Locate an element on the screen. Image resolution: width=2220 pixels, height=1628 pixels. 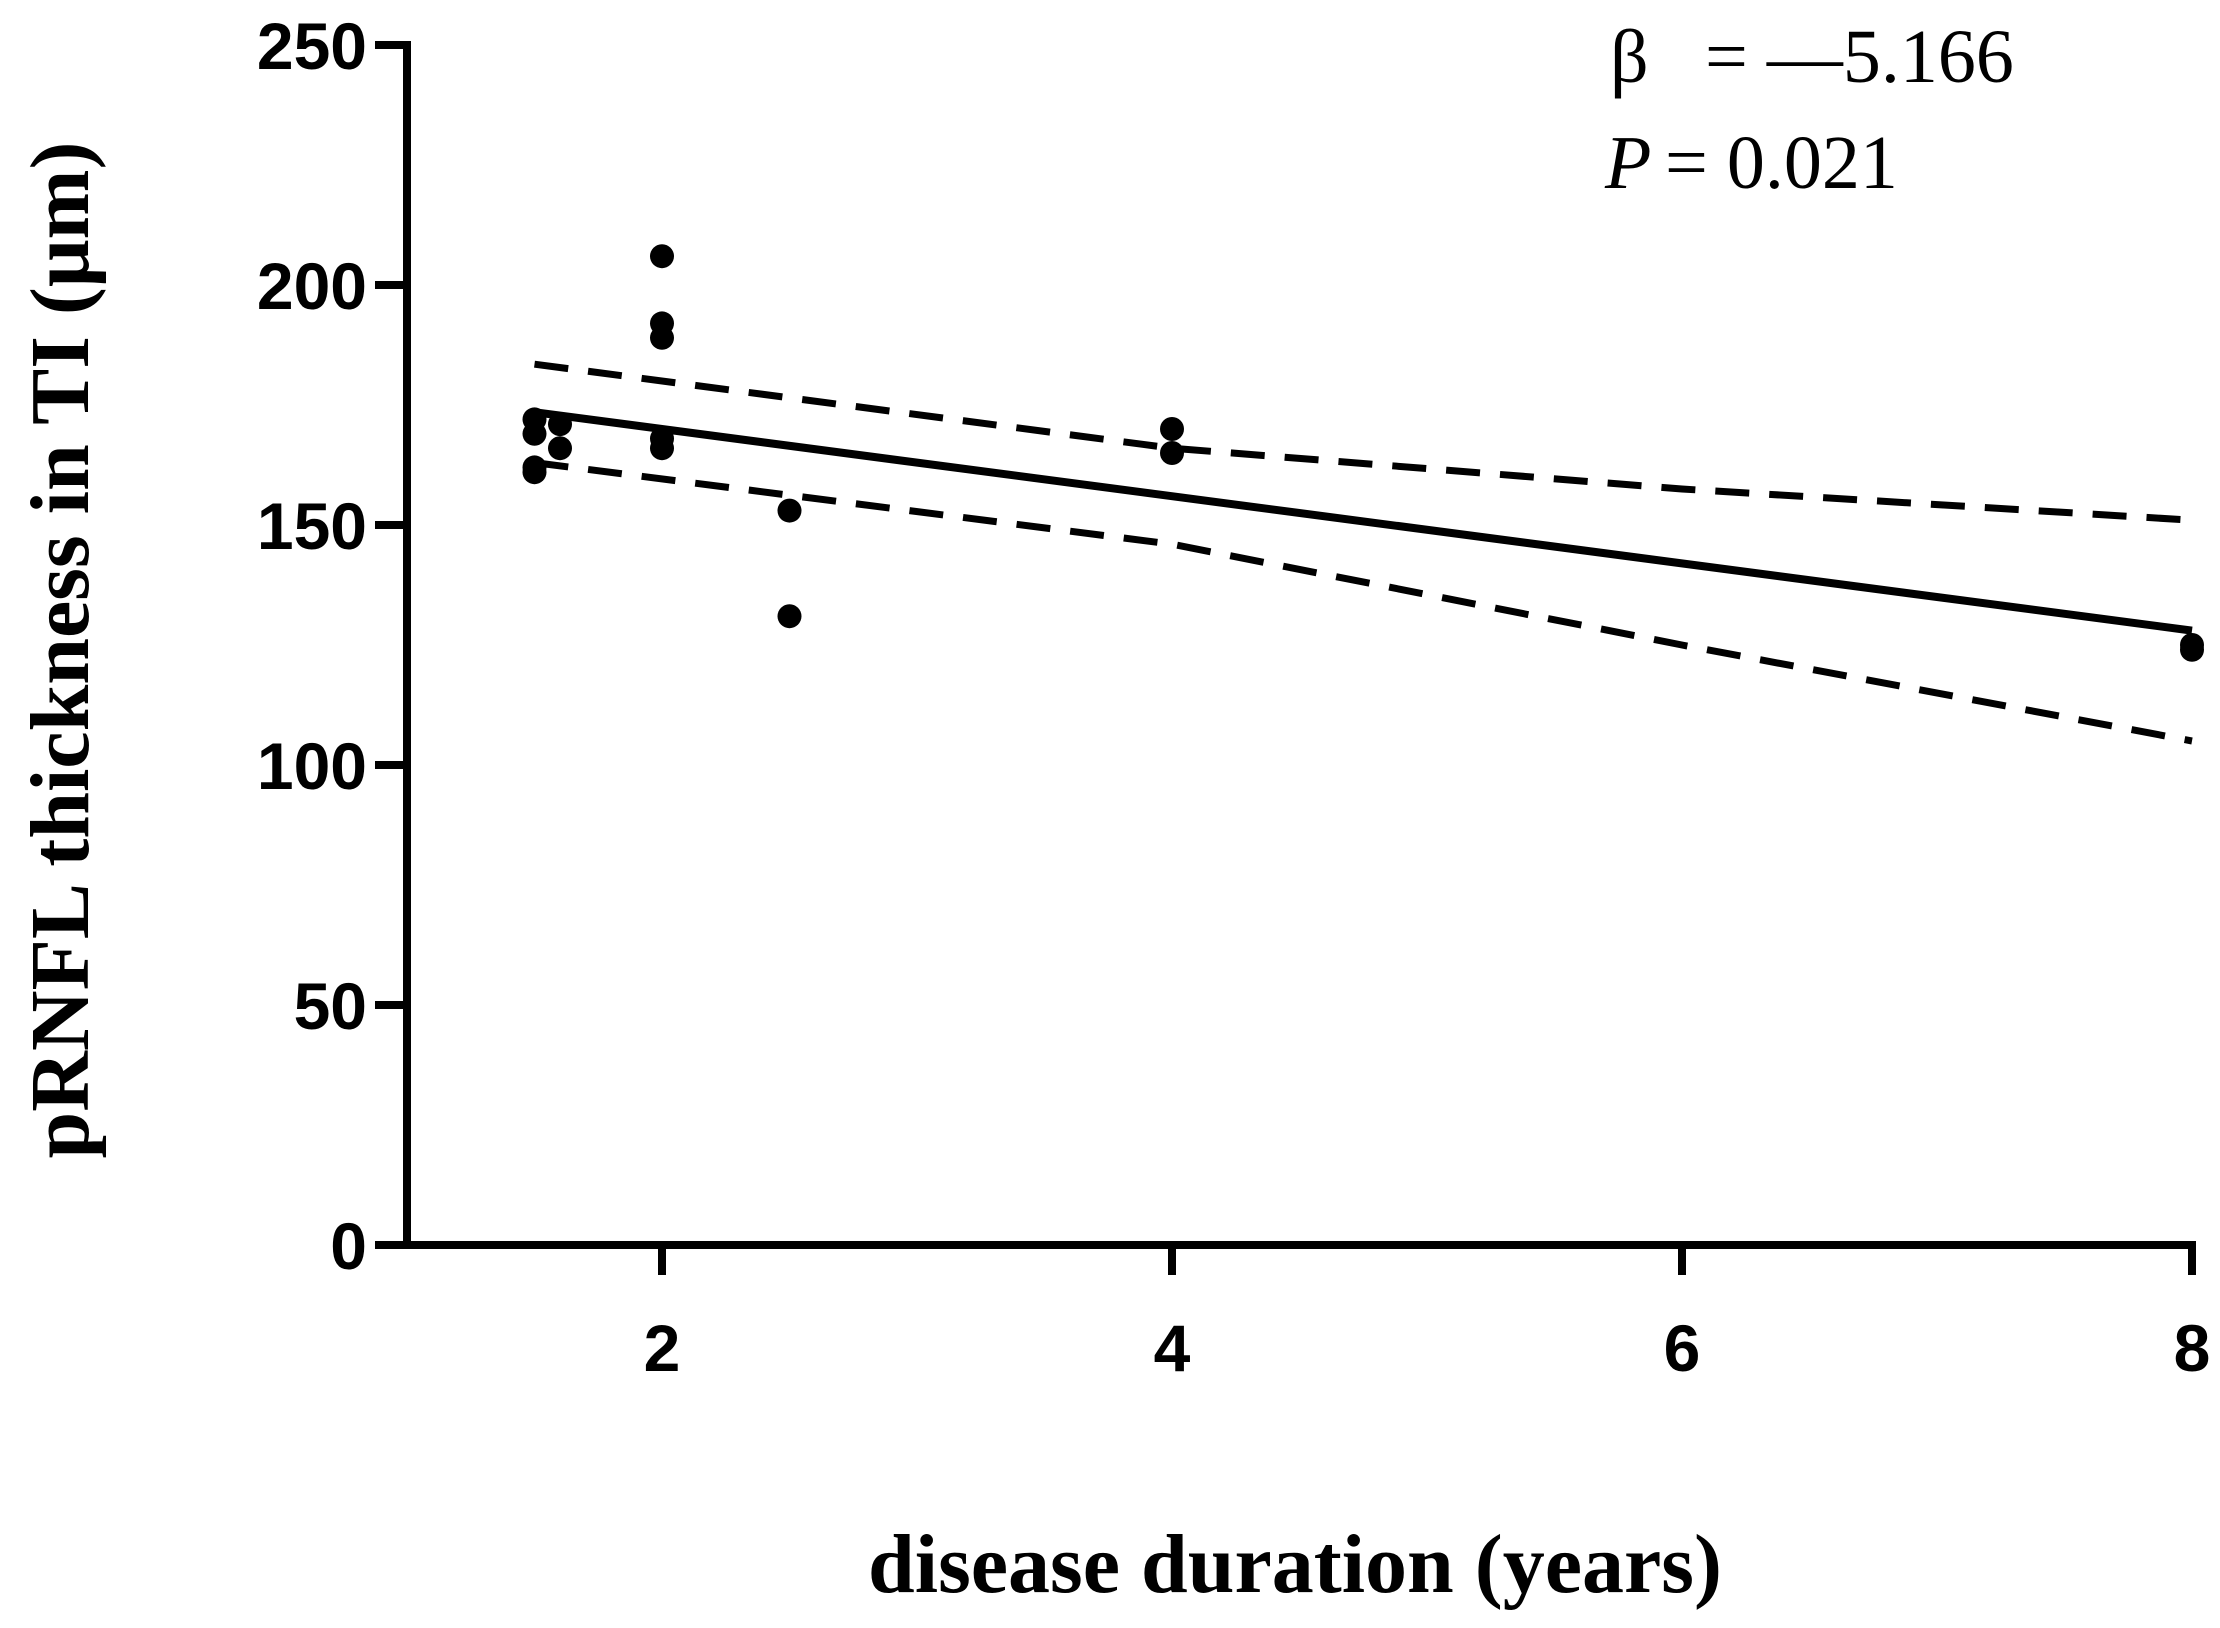
regression-line is located at coordinates (1363, 521).